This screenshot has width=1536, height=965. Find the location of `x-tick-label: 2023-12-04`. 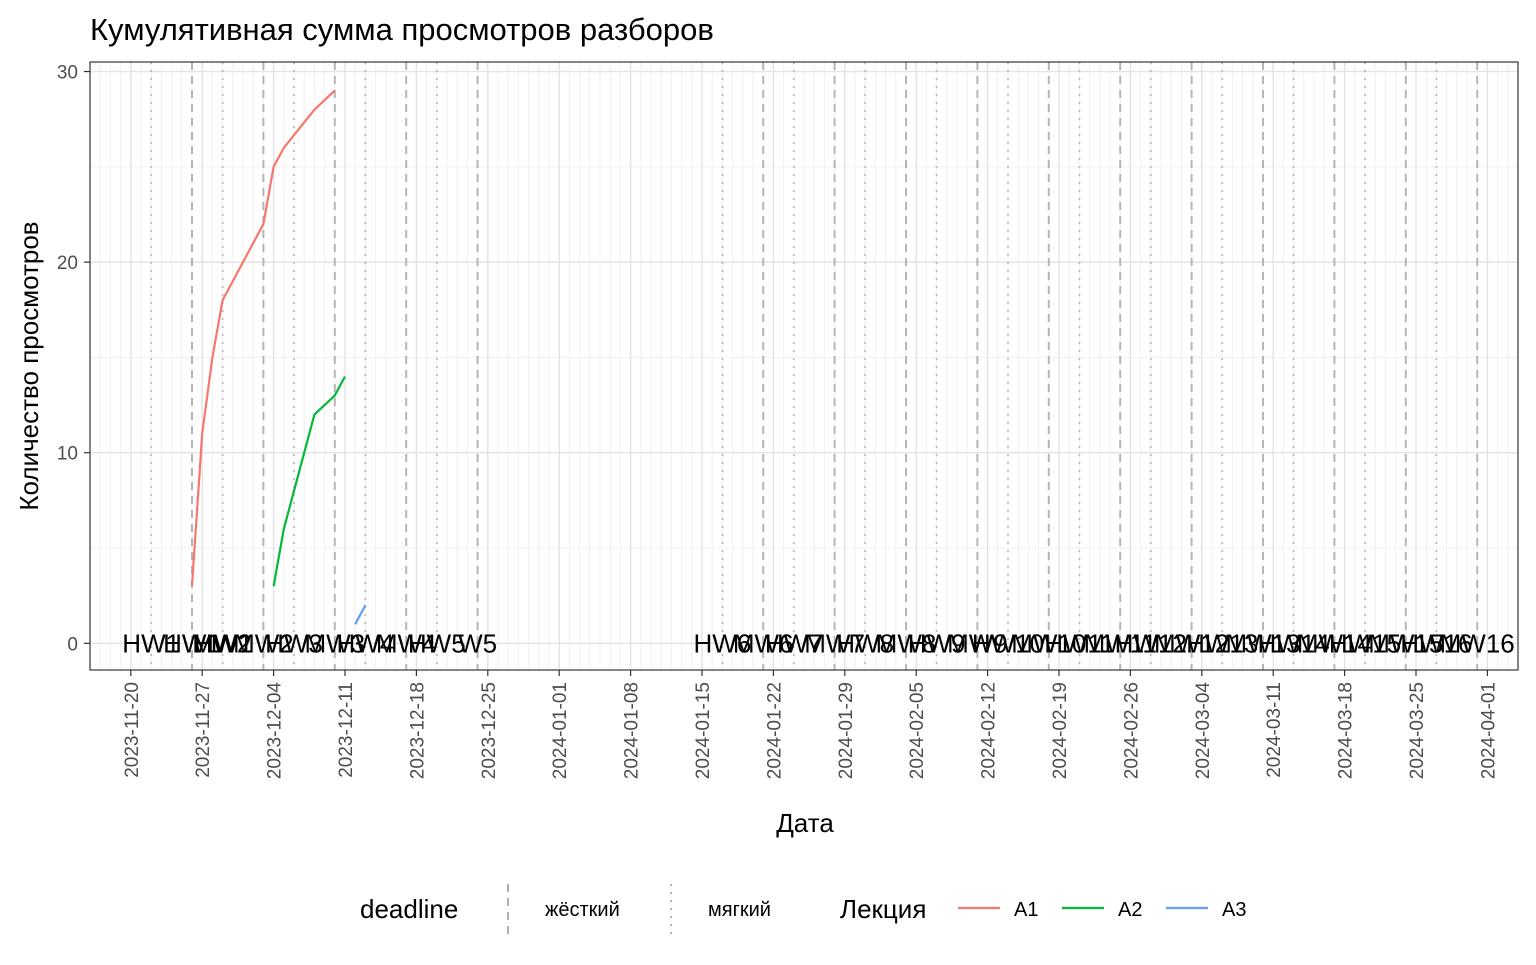

x-tick-label: 2023-12-04 is located at coordinates (275, 731).